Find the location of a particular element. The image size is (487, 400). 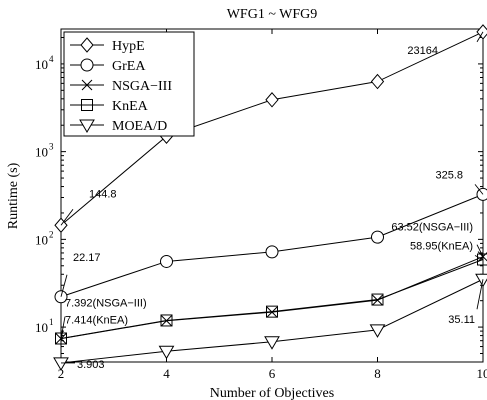

x-tick-label: 6 is located at coordinates (272, 373).